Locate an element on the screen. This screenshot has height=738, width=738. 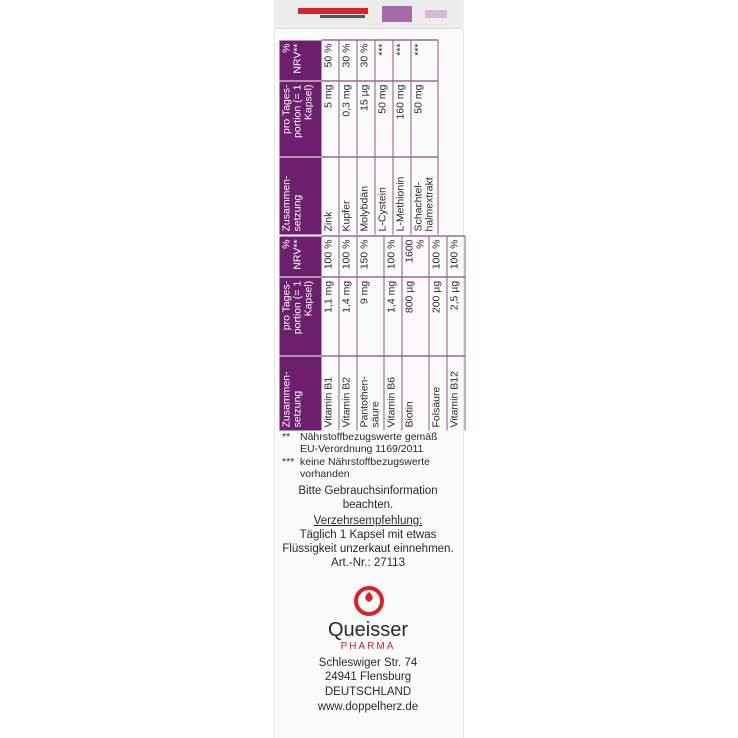
brand-sub: PHARMA is located at coordinates (368, 646).